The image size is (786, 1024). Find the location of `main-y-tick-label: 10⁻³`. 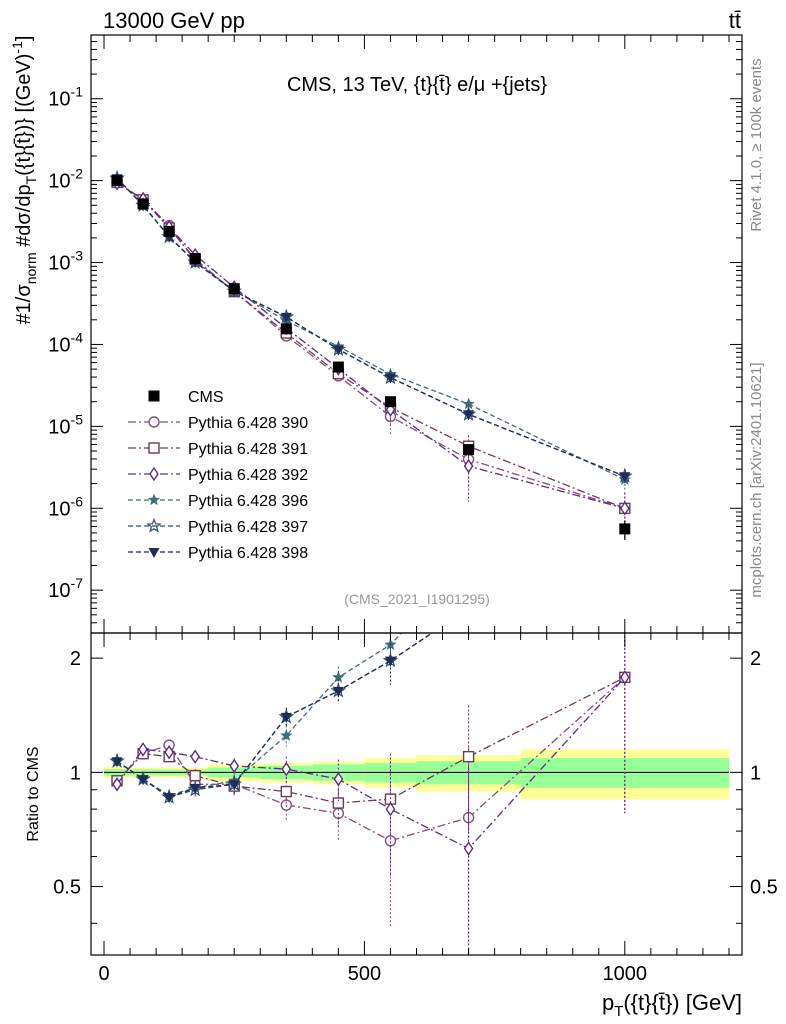

main-y-tick-label: 10⁻³ is located at coordinates (65, 261).